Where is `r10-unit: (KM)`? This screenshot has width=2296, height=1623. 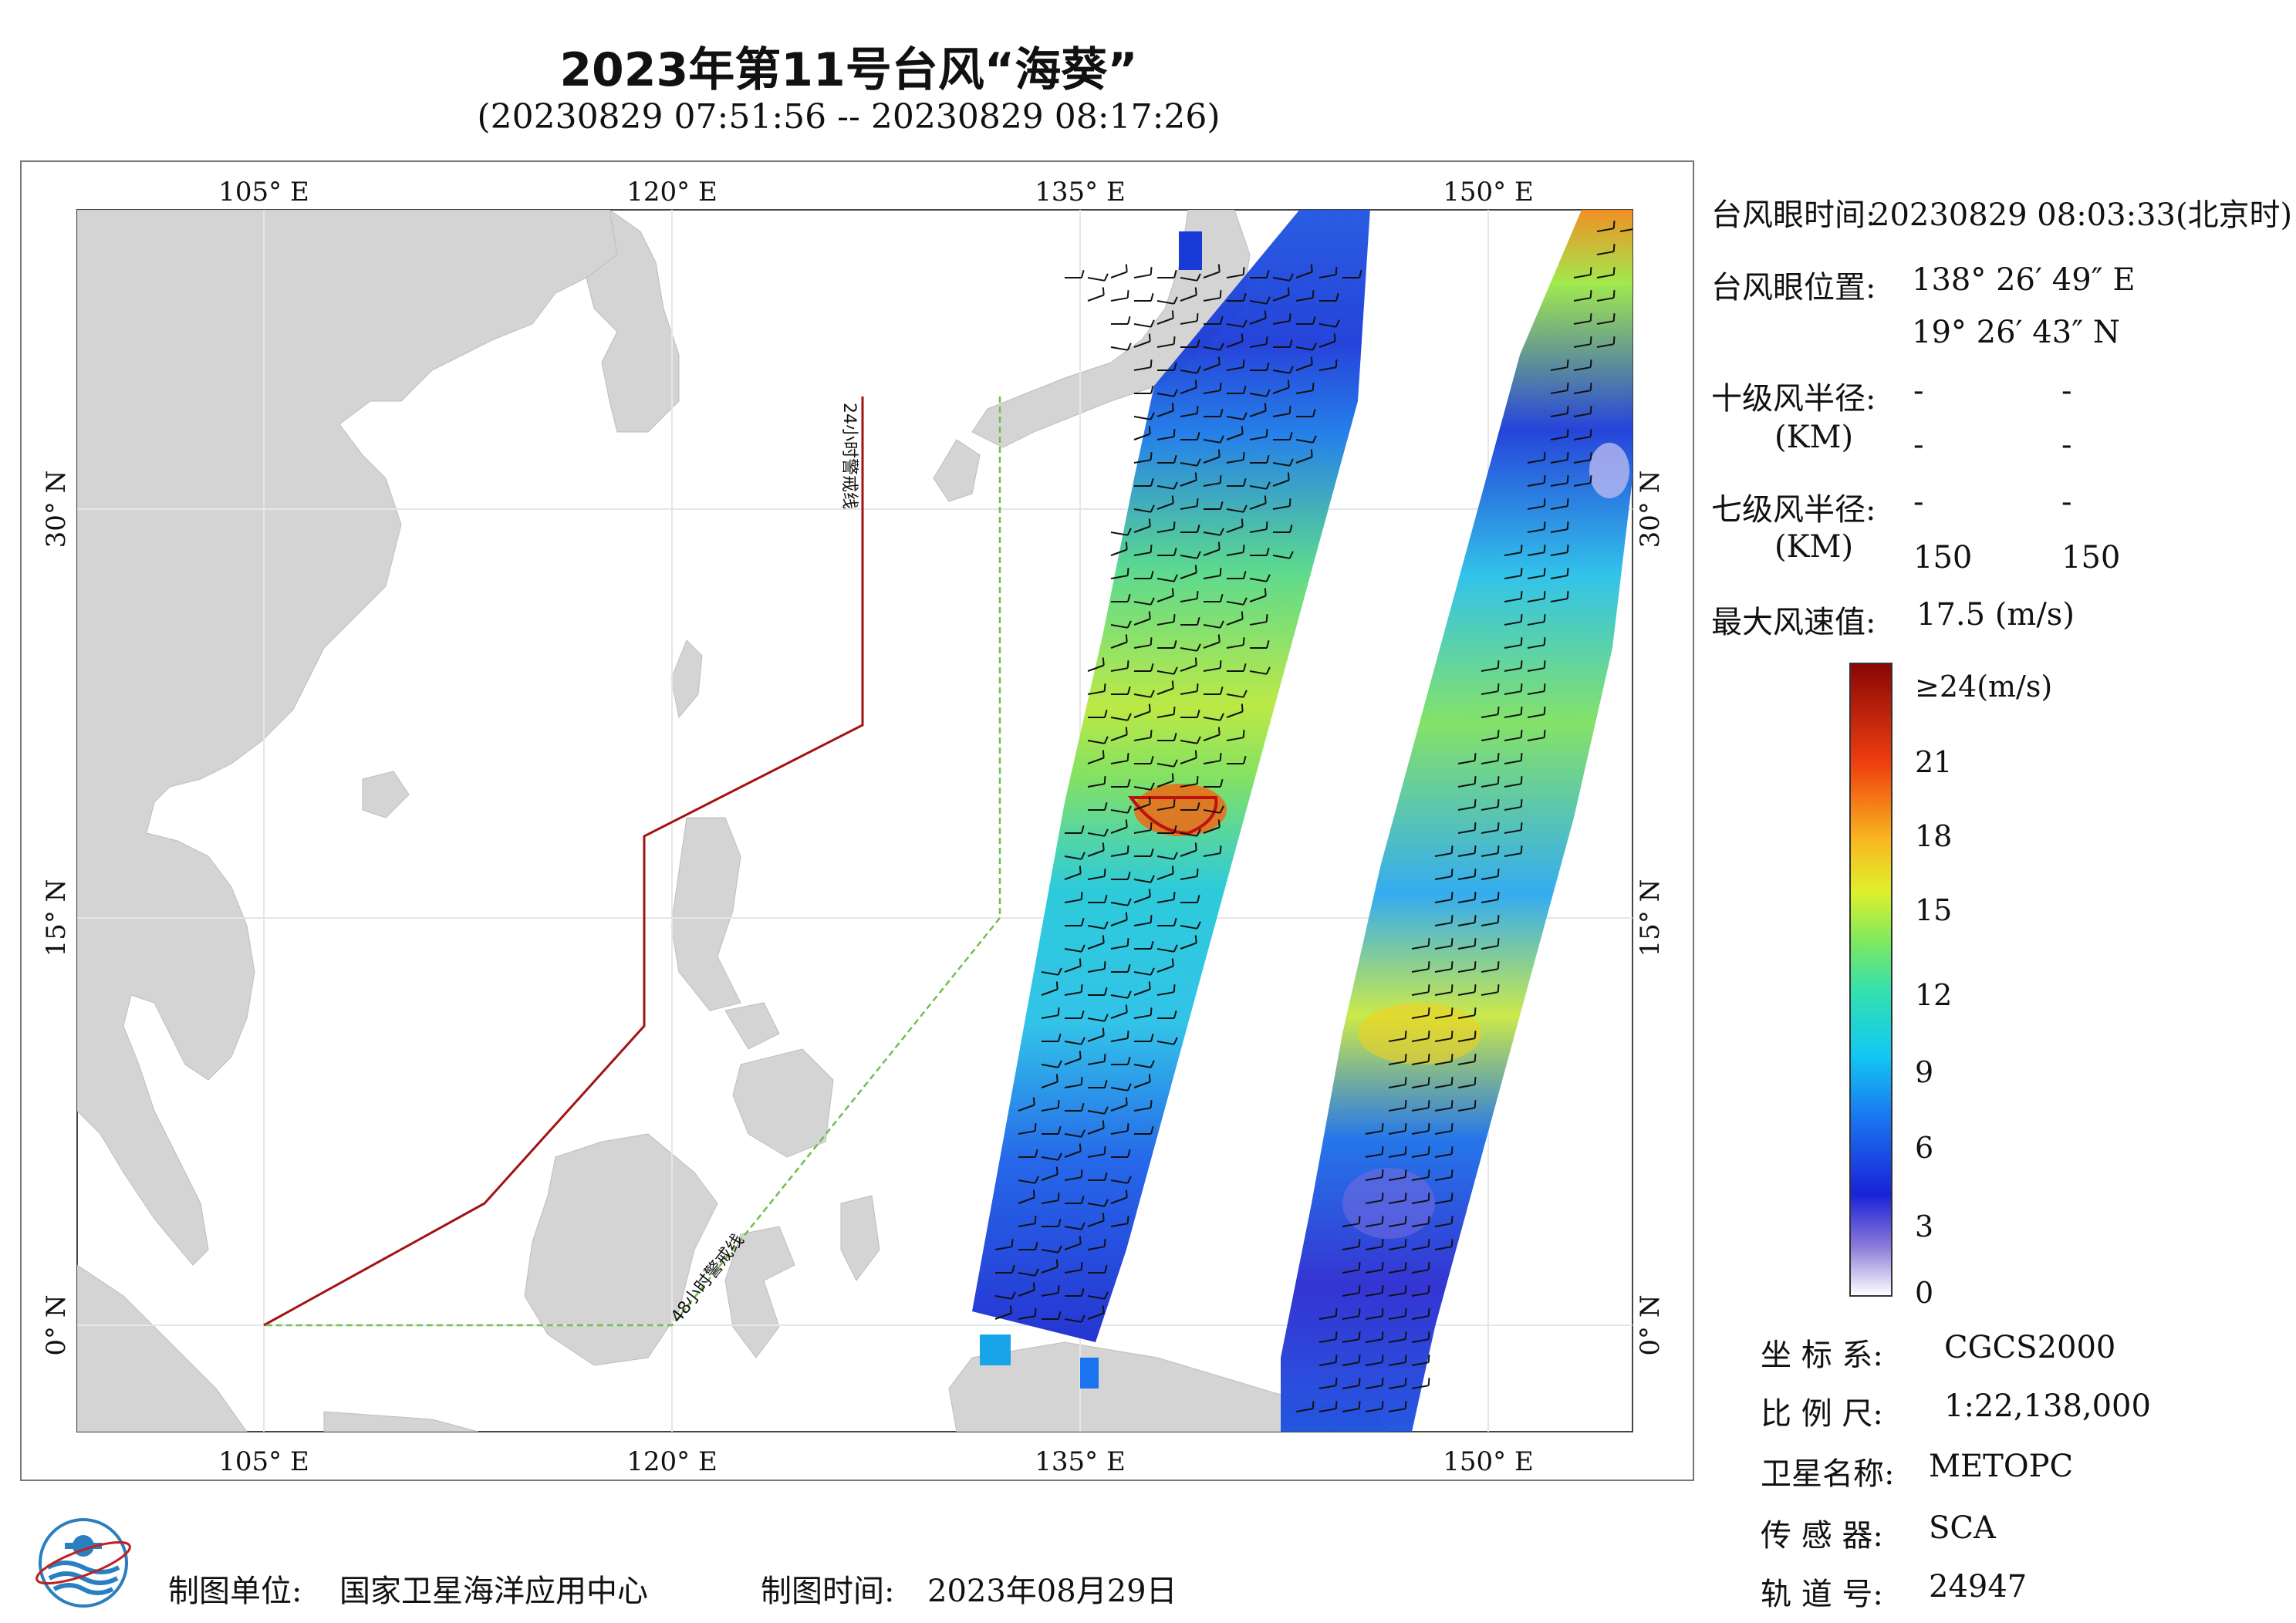 r10-unit: (KM) is located at coordinates (1814, 437).